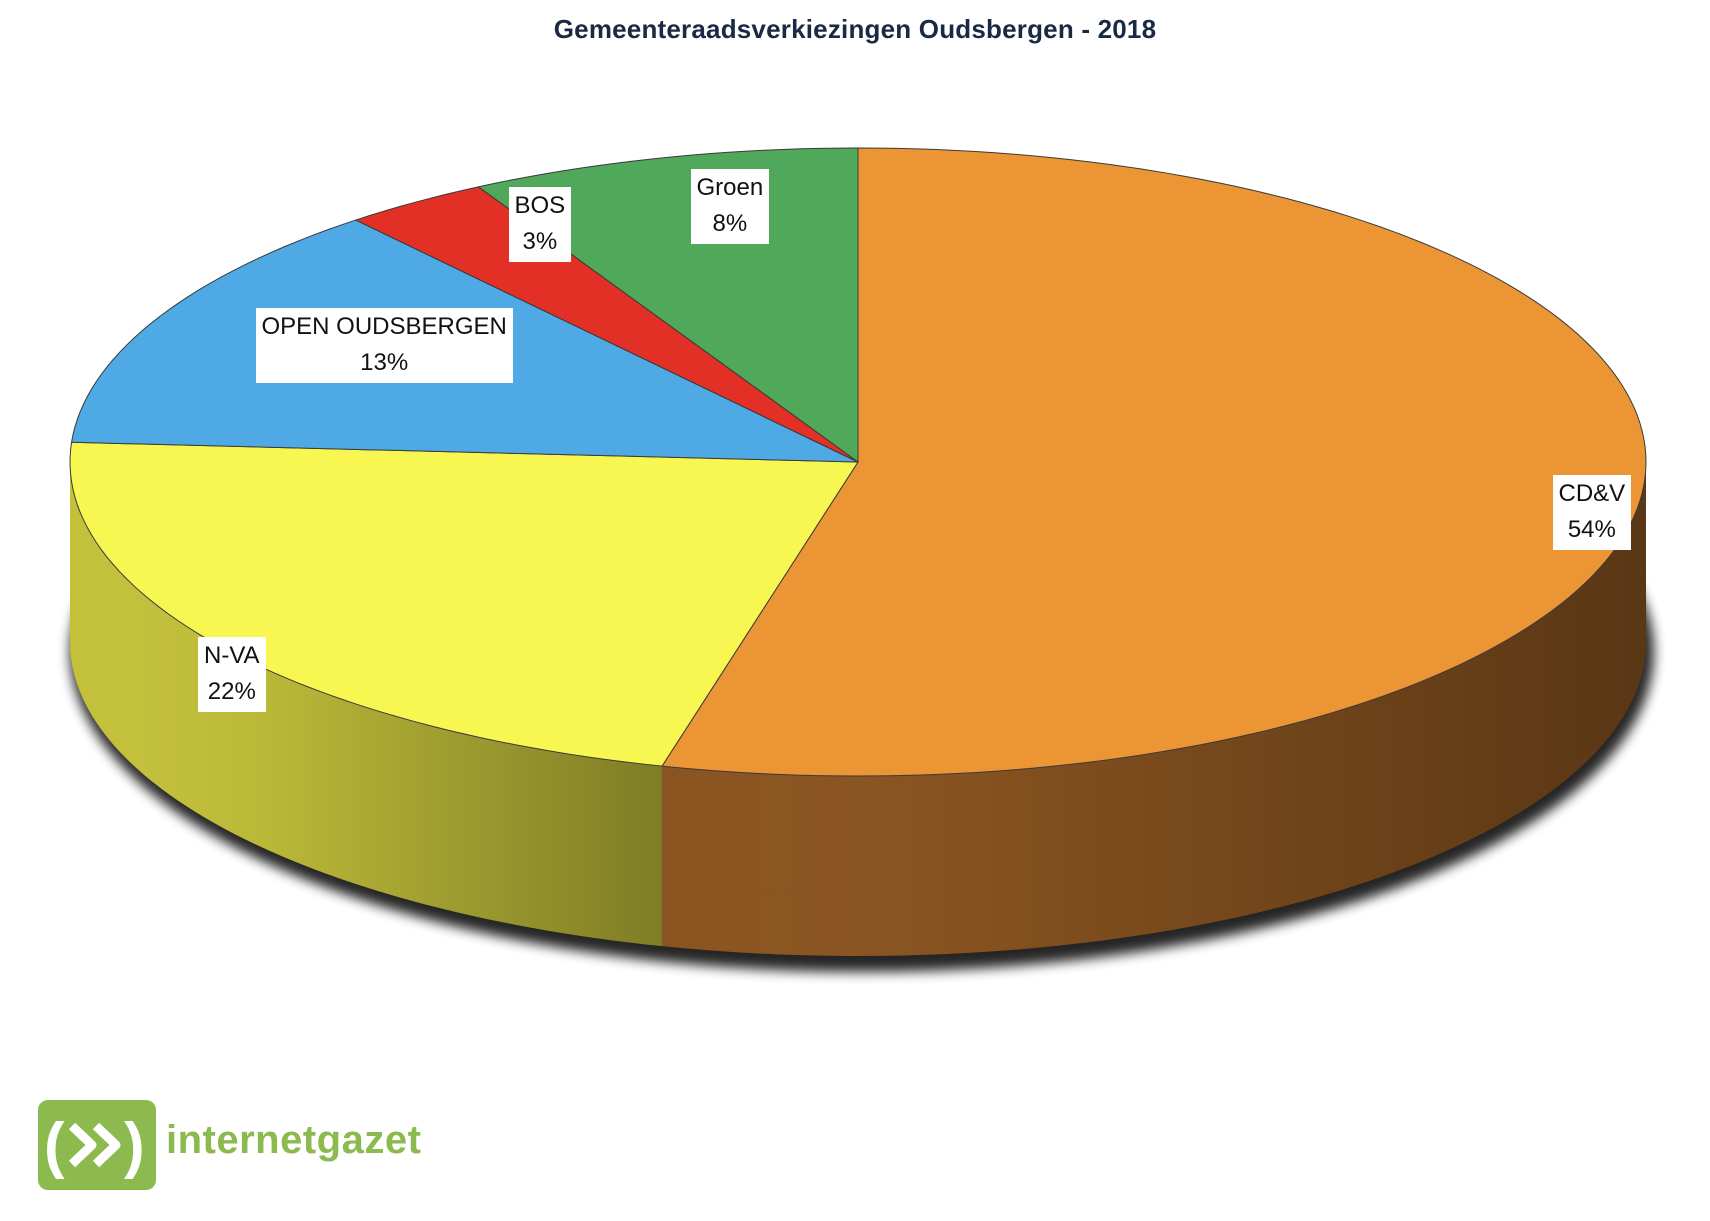 The height and width of the screenshot is (1221, 1710). I want to click on slice-label-open-oudsbergen: OPEN OUDSBERGEN 13%, so click(384, 345).